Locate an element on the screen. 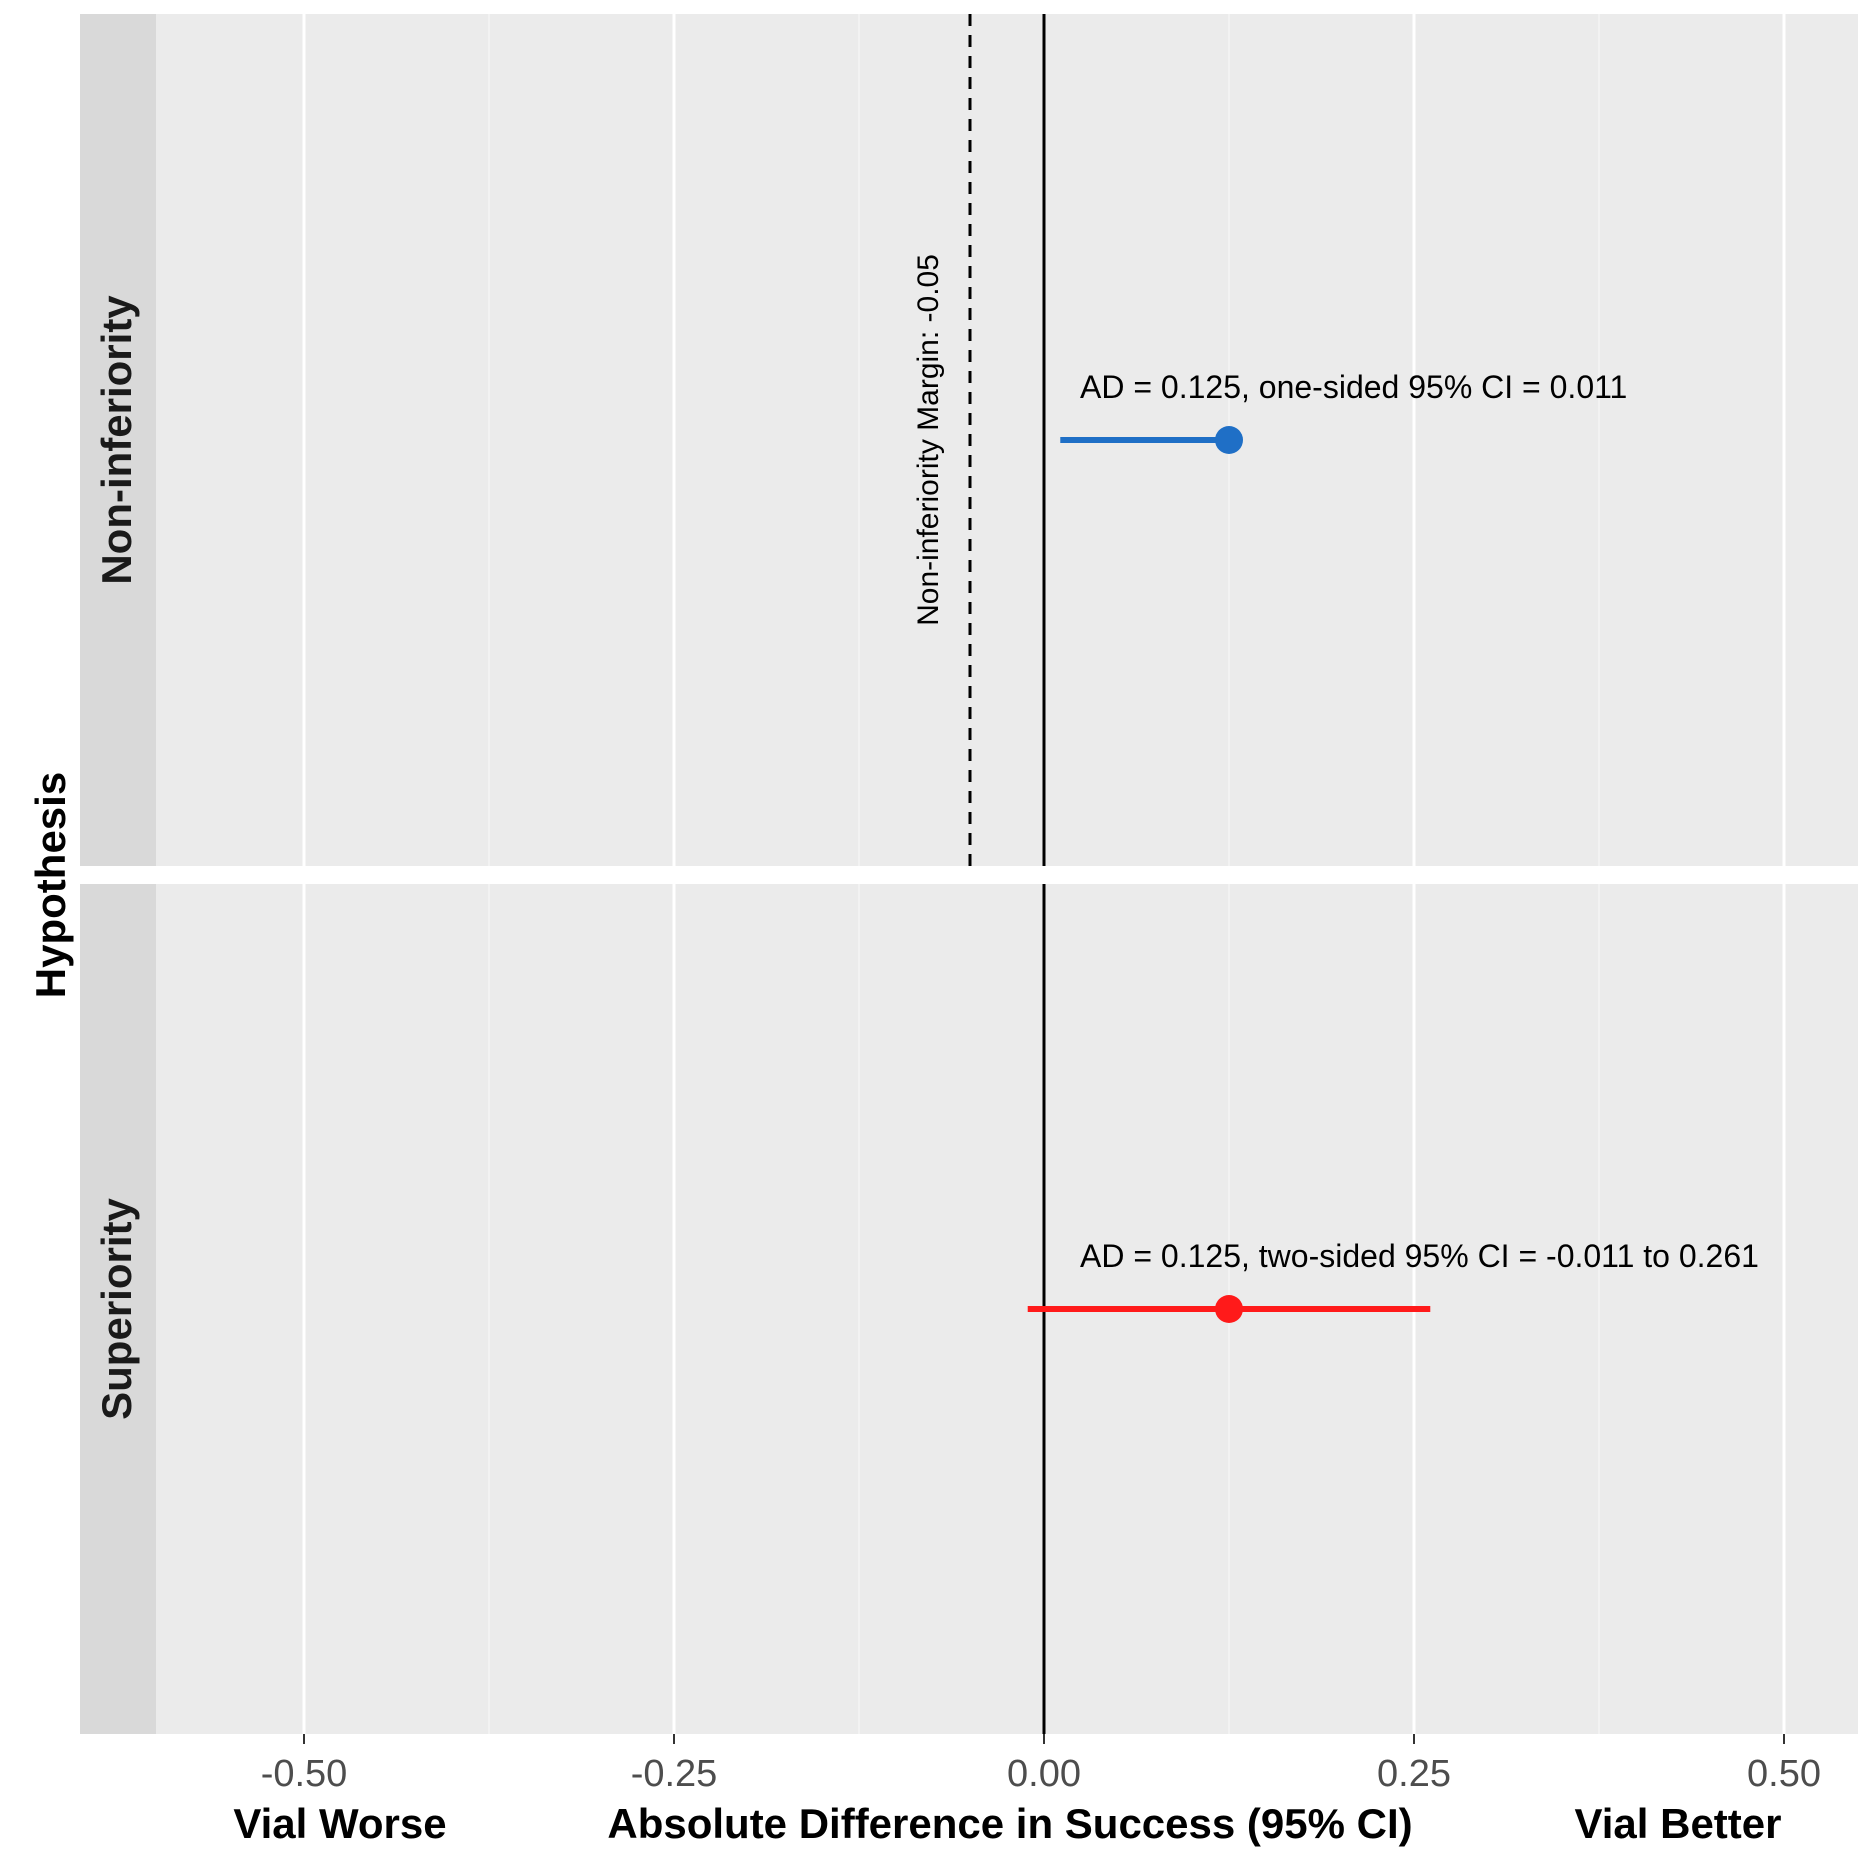 This screenshot has width=1874, height=1860. strip-label: Non-inferiority is located at coordinates (116, 440).